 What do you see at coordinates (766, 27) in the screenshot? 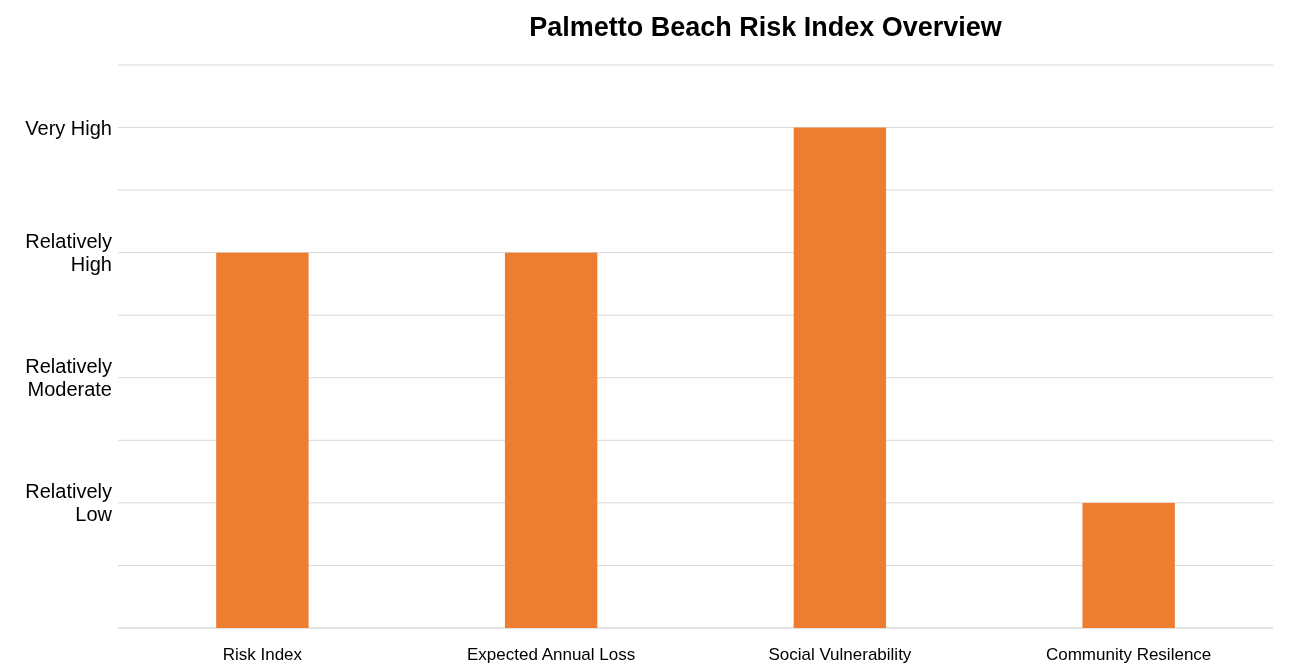
I see `chart-title: Palmetto Beach Risk Index Overview` at bounding box center [766, 27].